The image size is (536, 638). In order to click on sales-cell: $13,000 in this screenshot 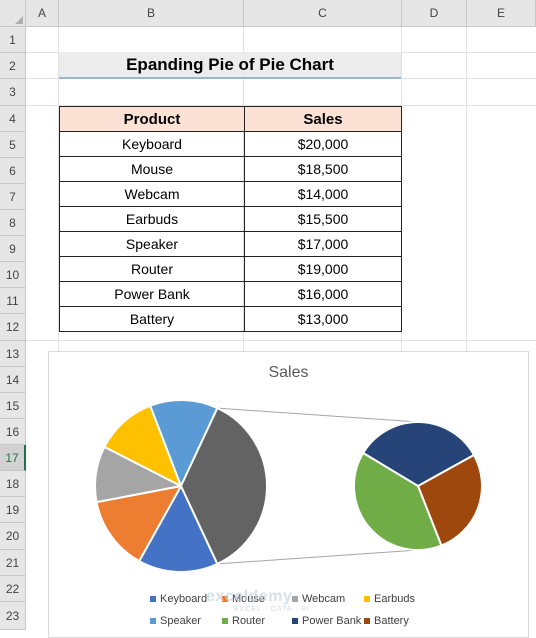, I will do `click(323, 319)`.